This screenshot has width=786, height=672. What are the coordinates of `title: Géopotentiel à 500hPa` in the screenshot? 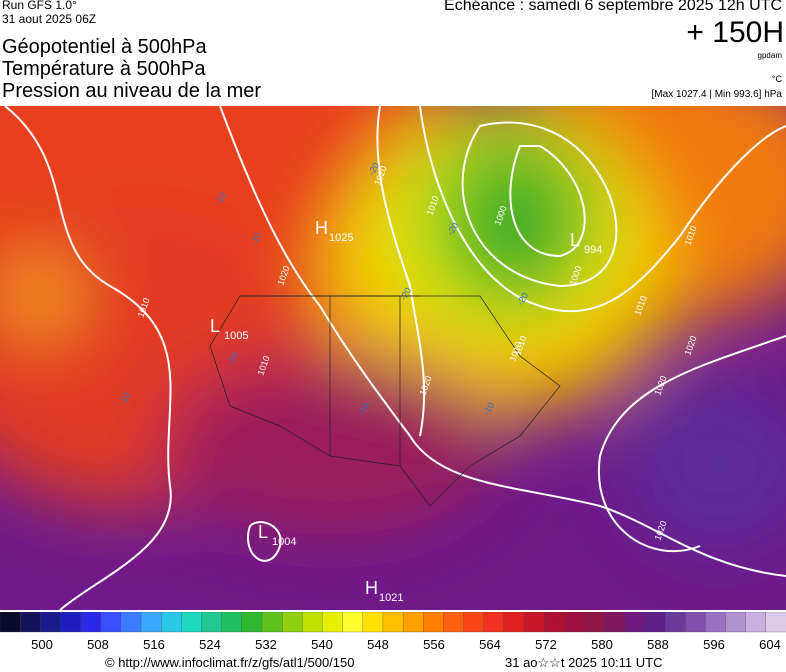 It's located at (104, 47).